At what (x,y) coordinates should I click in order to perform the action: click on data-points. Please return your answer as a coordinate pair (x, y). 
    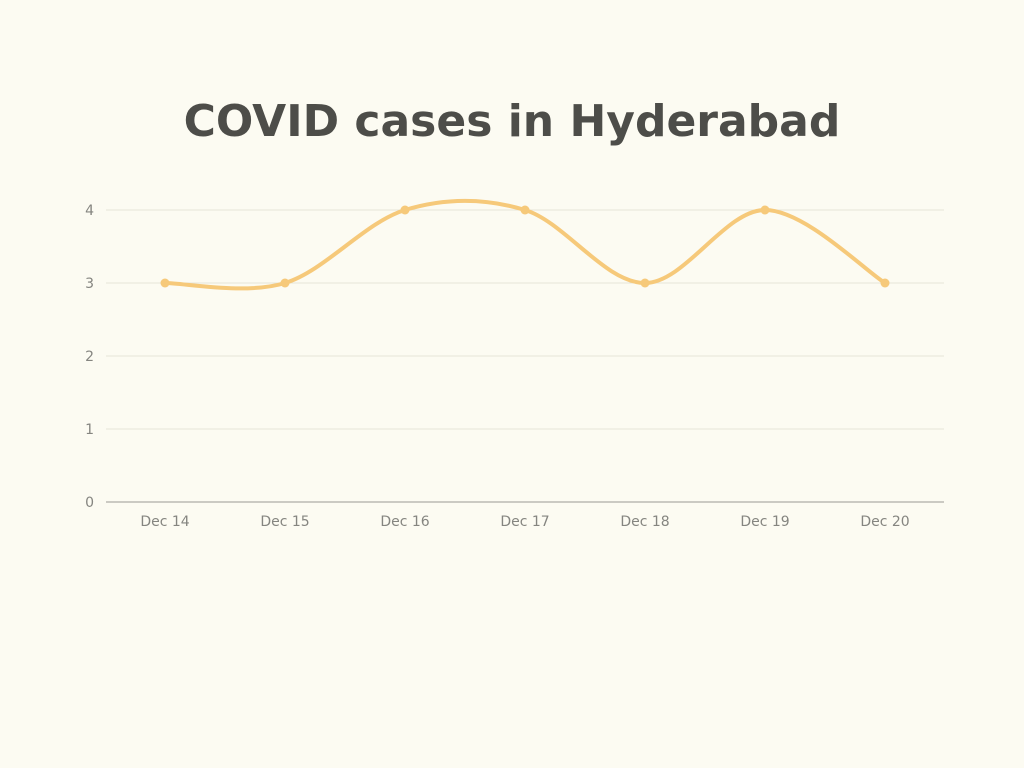
    Looking at the image, I should click on (525, 246).